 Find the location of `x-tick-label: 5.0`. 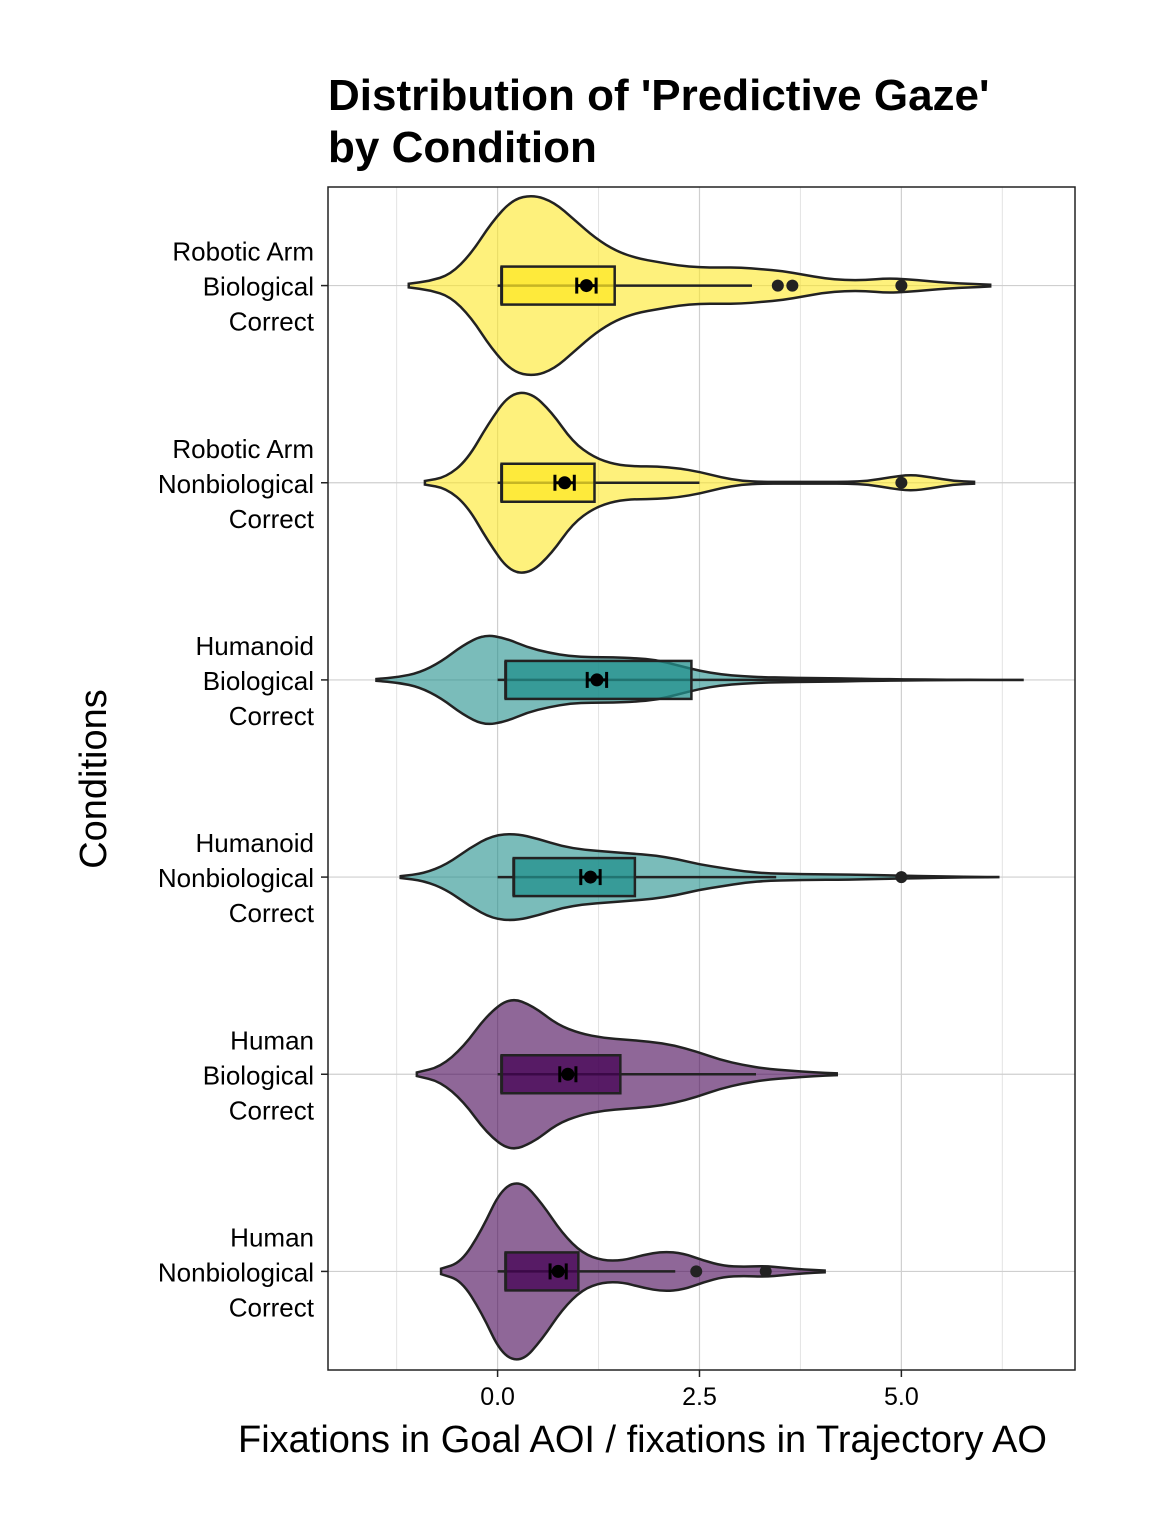

x-tick-label: 5.0 is located at coordinates (901, 1397).